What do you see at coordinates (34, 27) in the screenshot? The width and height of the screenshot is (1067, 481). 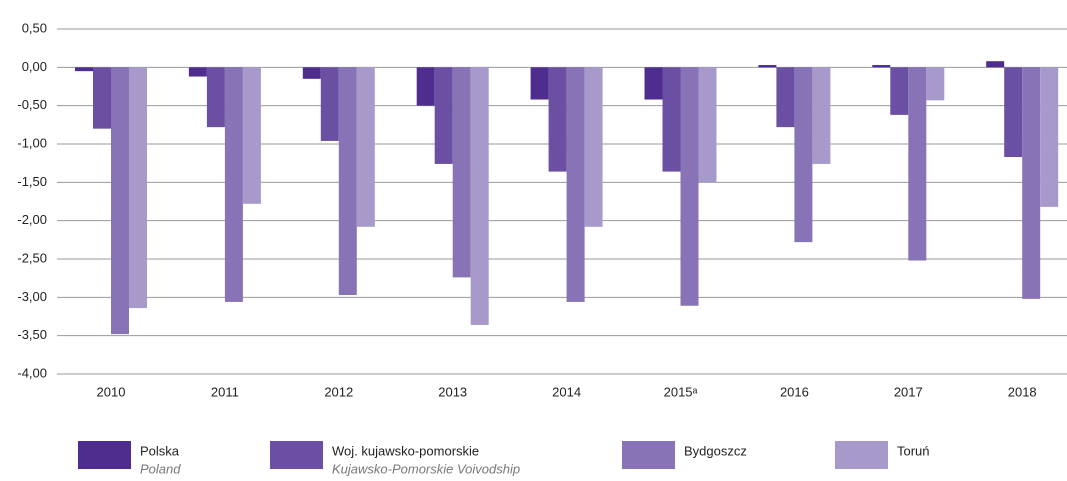 I see `y-tick-label: 0,50` at bounding box center [34, 27].